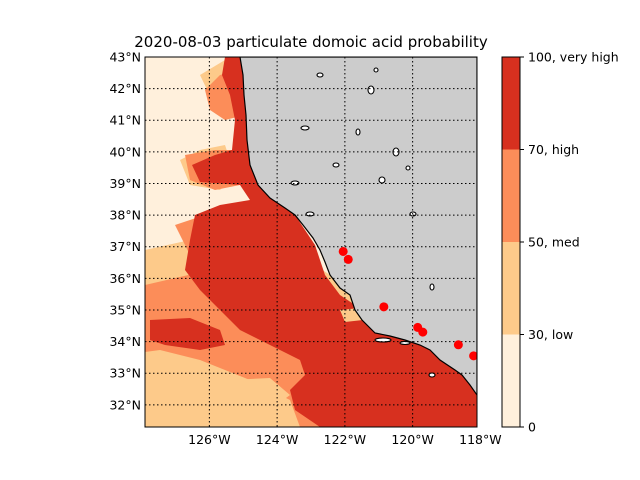 This screenshot has height=480, width=640. Describe the element at coordinates (277, 439) in the screenshot. I see `lon-tick-label: 124°W` at that location.